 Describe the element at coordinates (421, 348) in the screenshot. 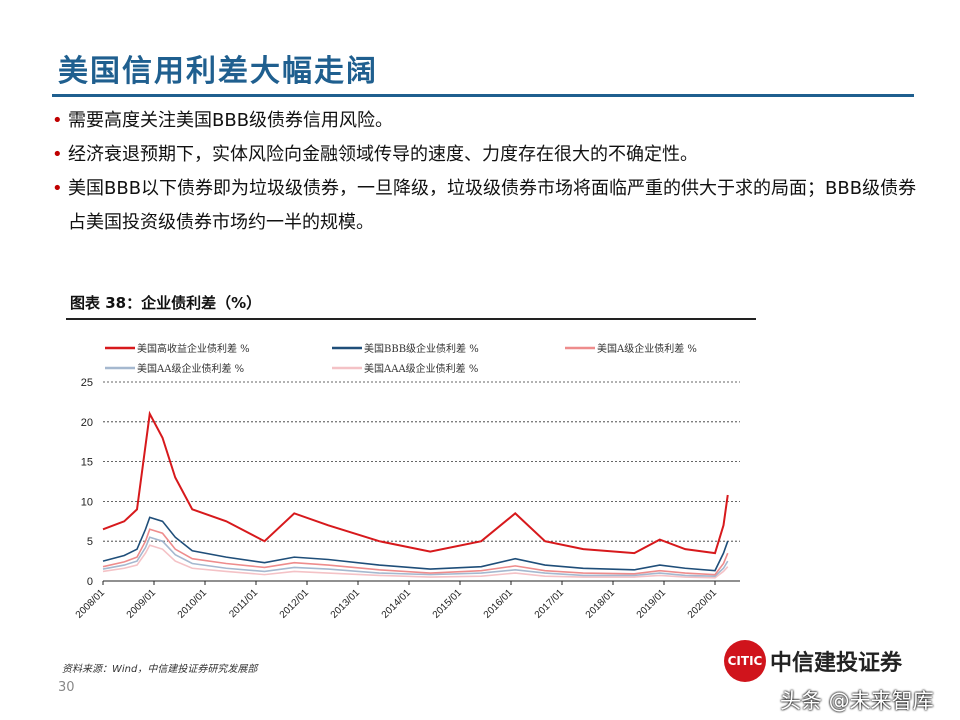

I see `legend-label: 美国BBB级企业债利差 %` at that location.